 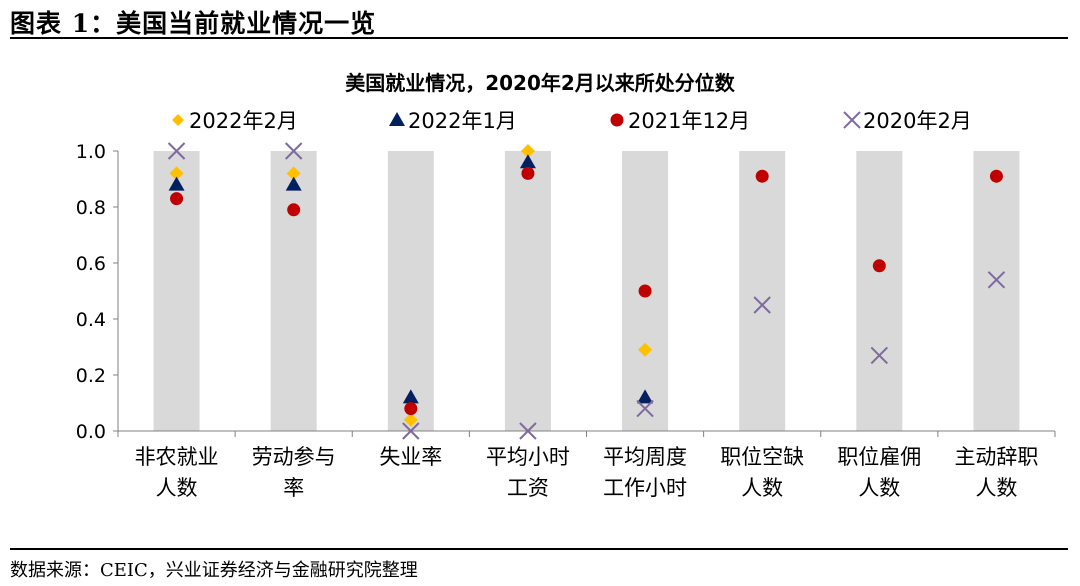 What do you see at coordinates (645, 457) in the screenshot?
I see `x-tick-label: 平均周度` at bounding box center [645, 457].